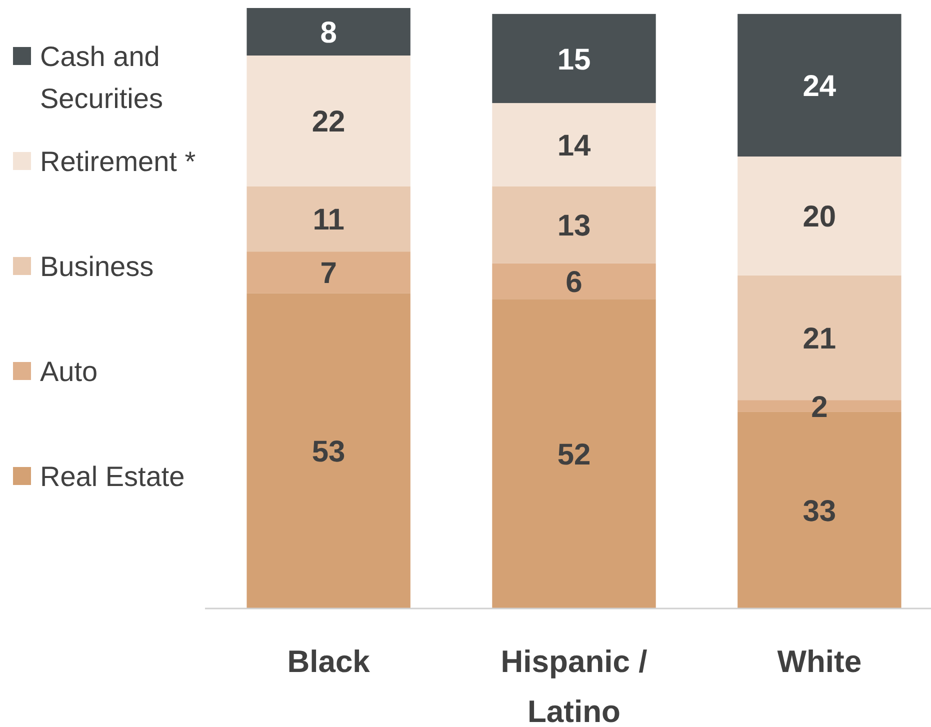 This screenshot has height=727, width=931. I want to click on data-label: 2, so click(819, 407).